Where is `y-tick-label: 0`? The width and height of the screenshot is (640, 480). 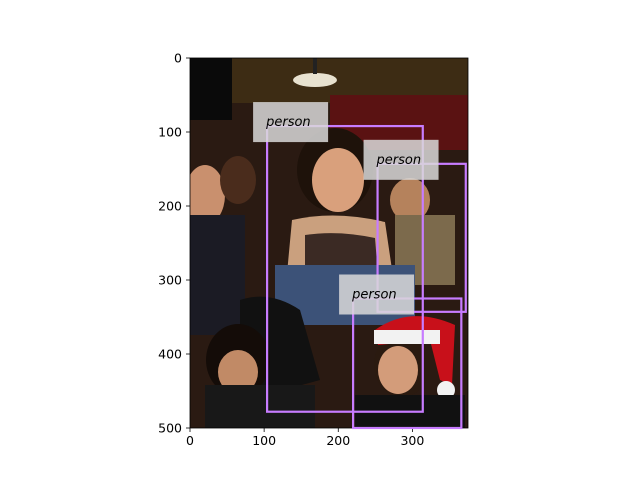
y-tick-label: 0 is located at coordinates (178, 58).